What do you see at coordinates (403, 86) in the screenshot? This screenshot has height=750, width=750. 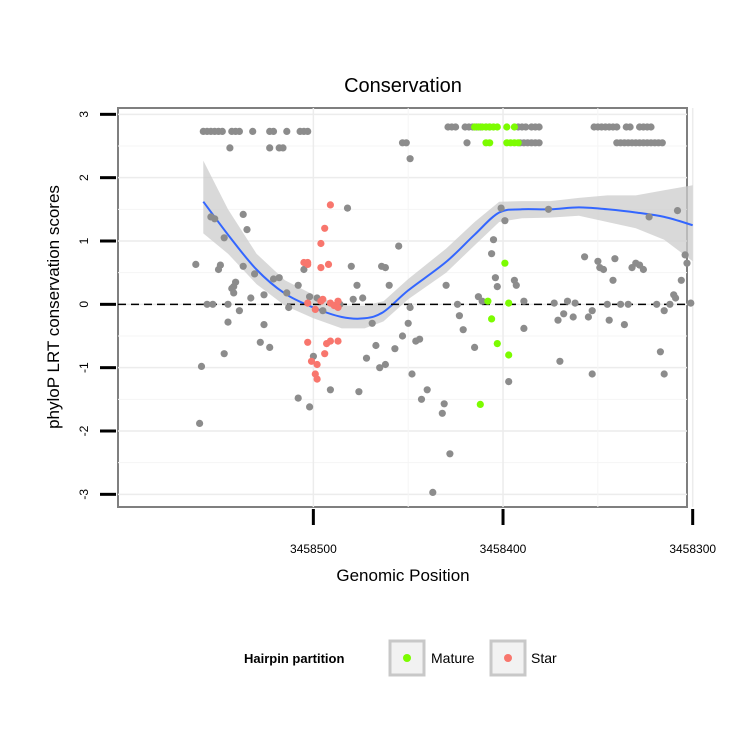 I see `chart-title: Conservation` at bounding box center [403, 86].